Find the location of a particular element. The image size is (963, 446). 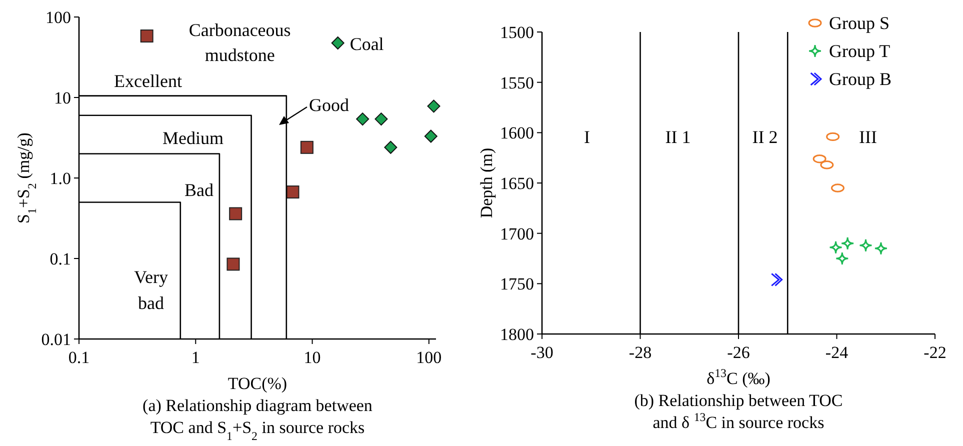

y-tick-label: 100 is located at coordinates (58, 17).